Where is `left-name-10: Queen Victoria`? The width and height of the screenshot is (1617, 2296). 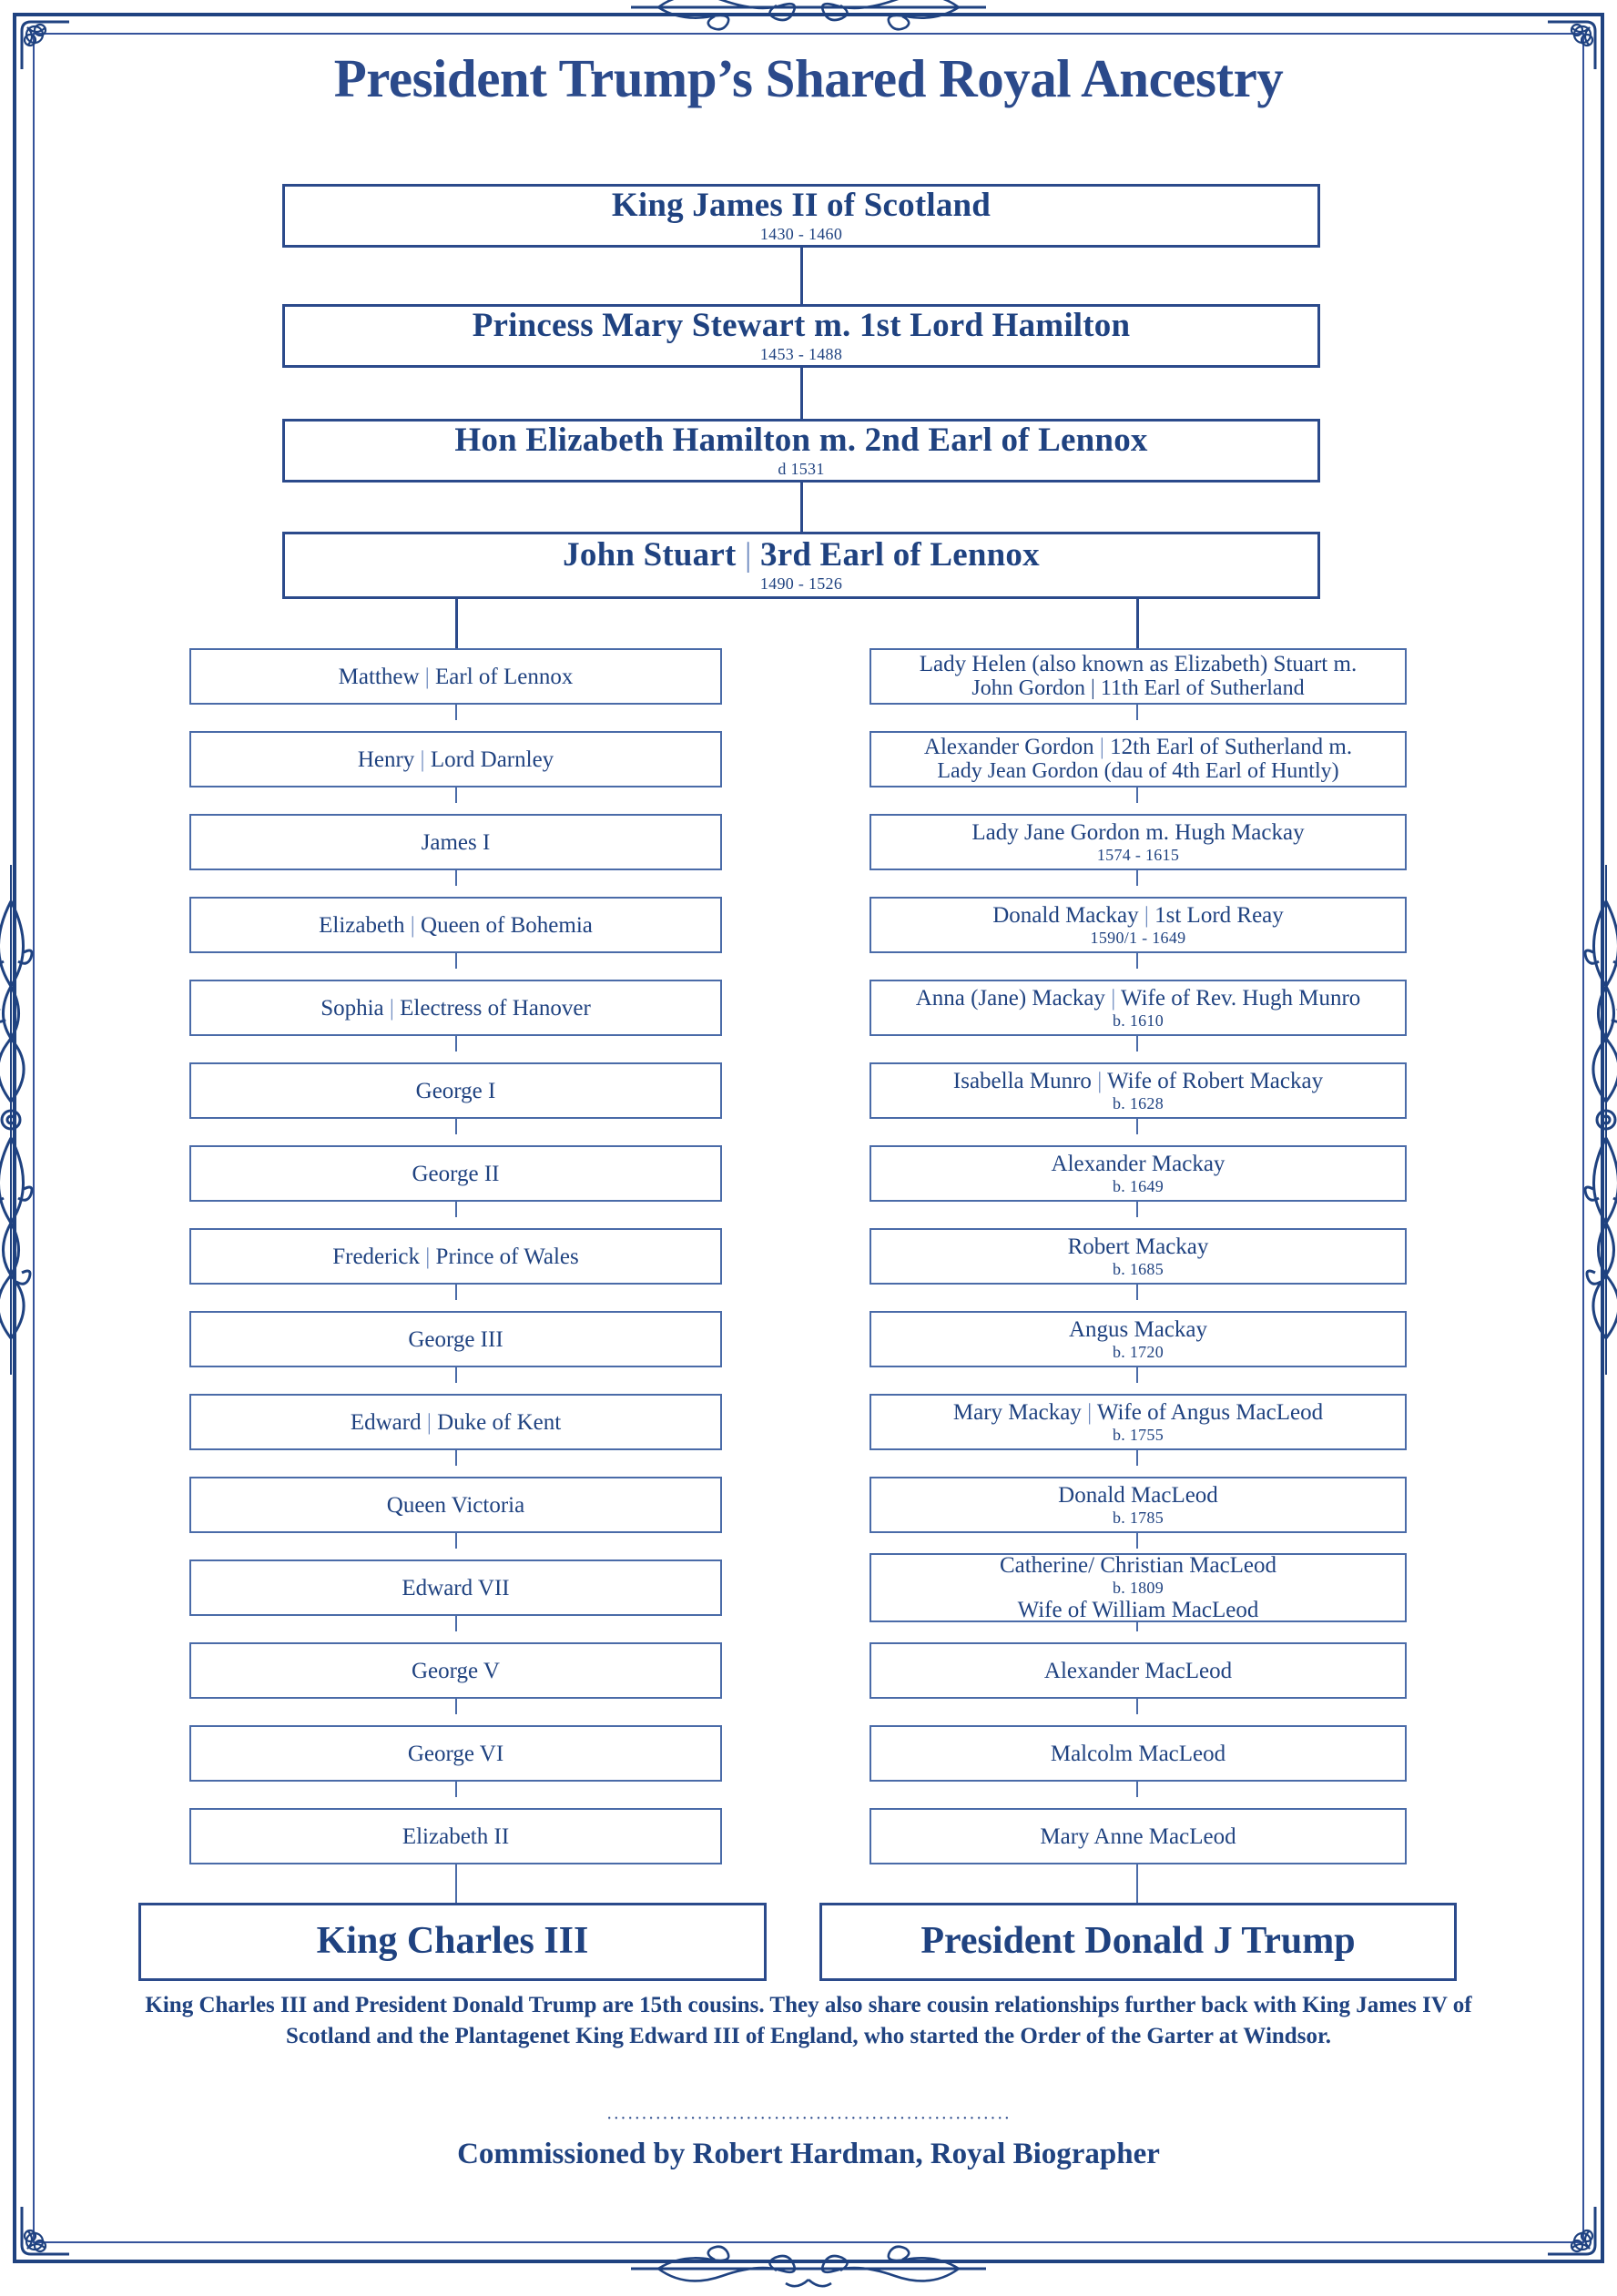 left-name-10: Queen Victoria is located at coordinates (456, 1505).